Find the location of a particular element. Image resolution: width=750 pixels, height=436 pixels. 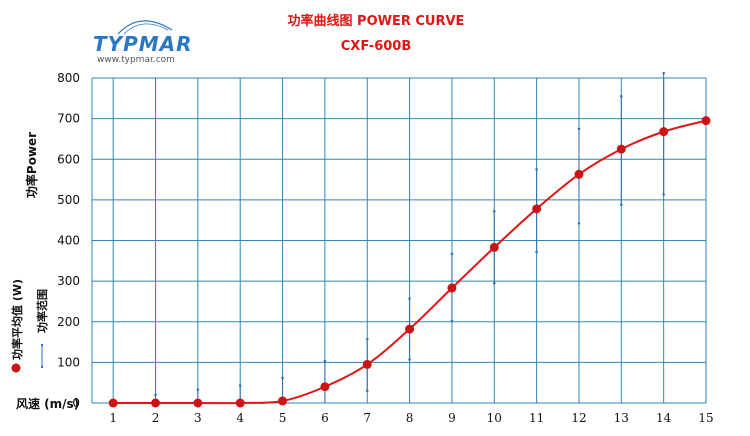

typmar-logo: TYPMAR www.typmar.com is located at coordinates (143, 42).